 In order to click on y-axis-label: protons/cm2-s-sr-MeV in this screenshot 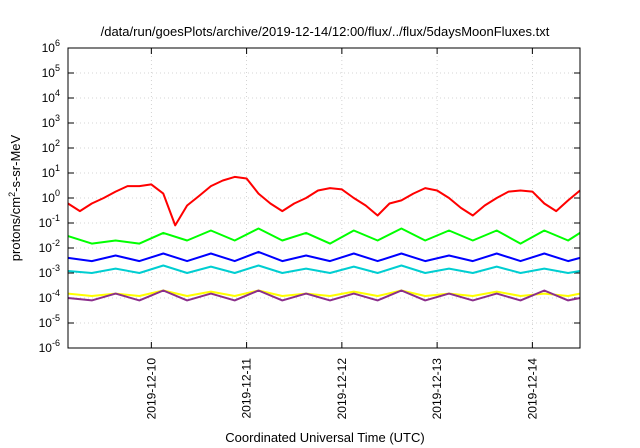, I will do `click(15, 197)`.